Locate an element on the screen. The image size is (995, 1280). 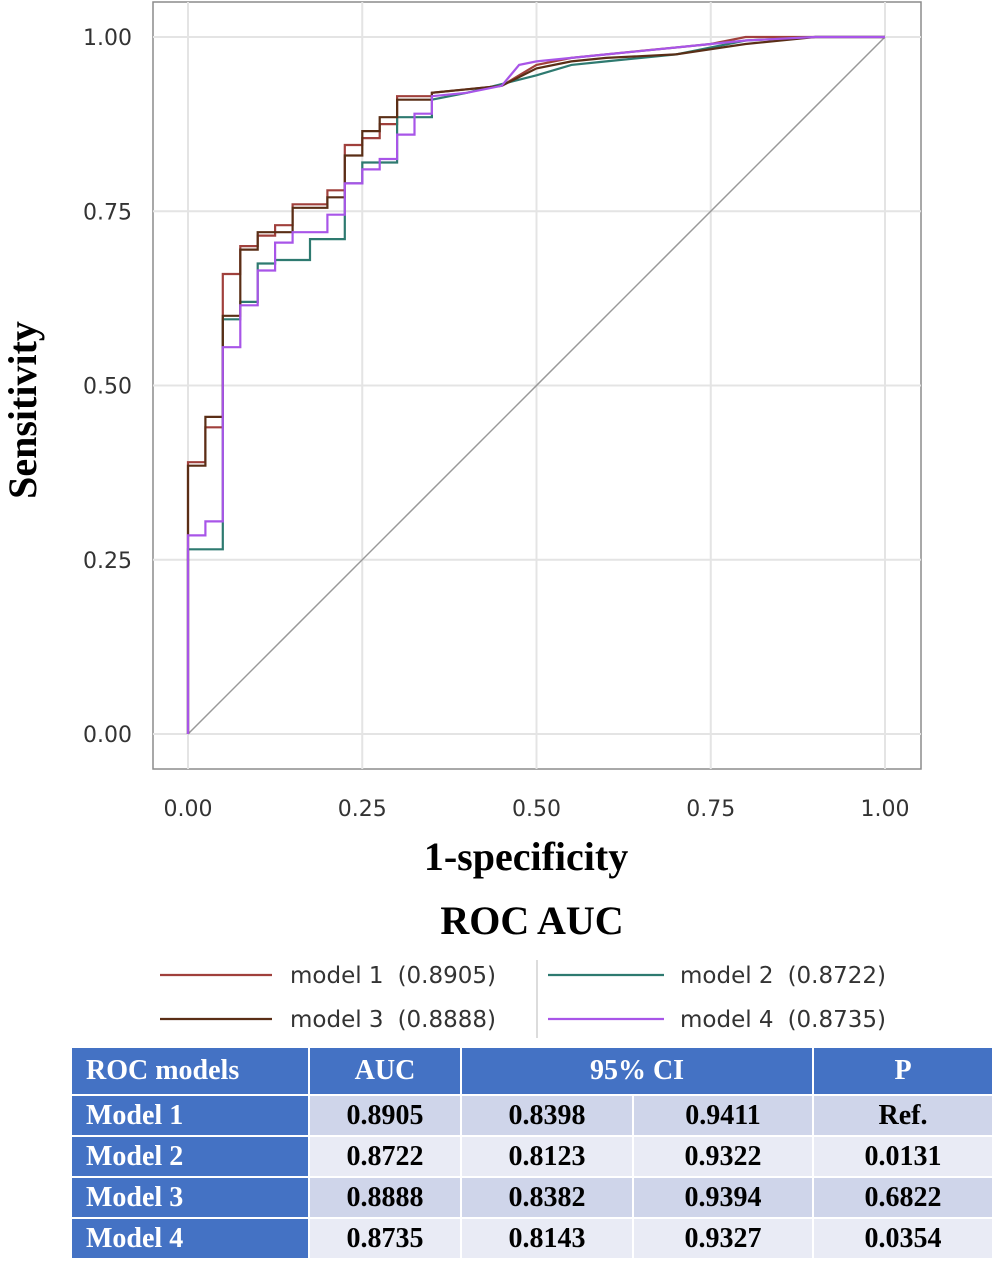
cell-auc: 0.8722 is located at coordinates (385, 1156).